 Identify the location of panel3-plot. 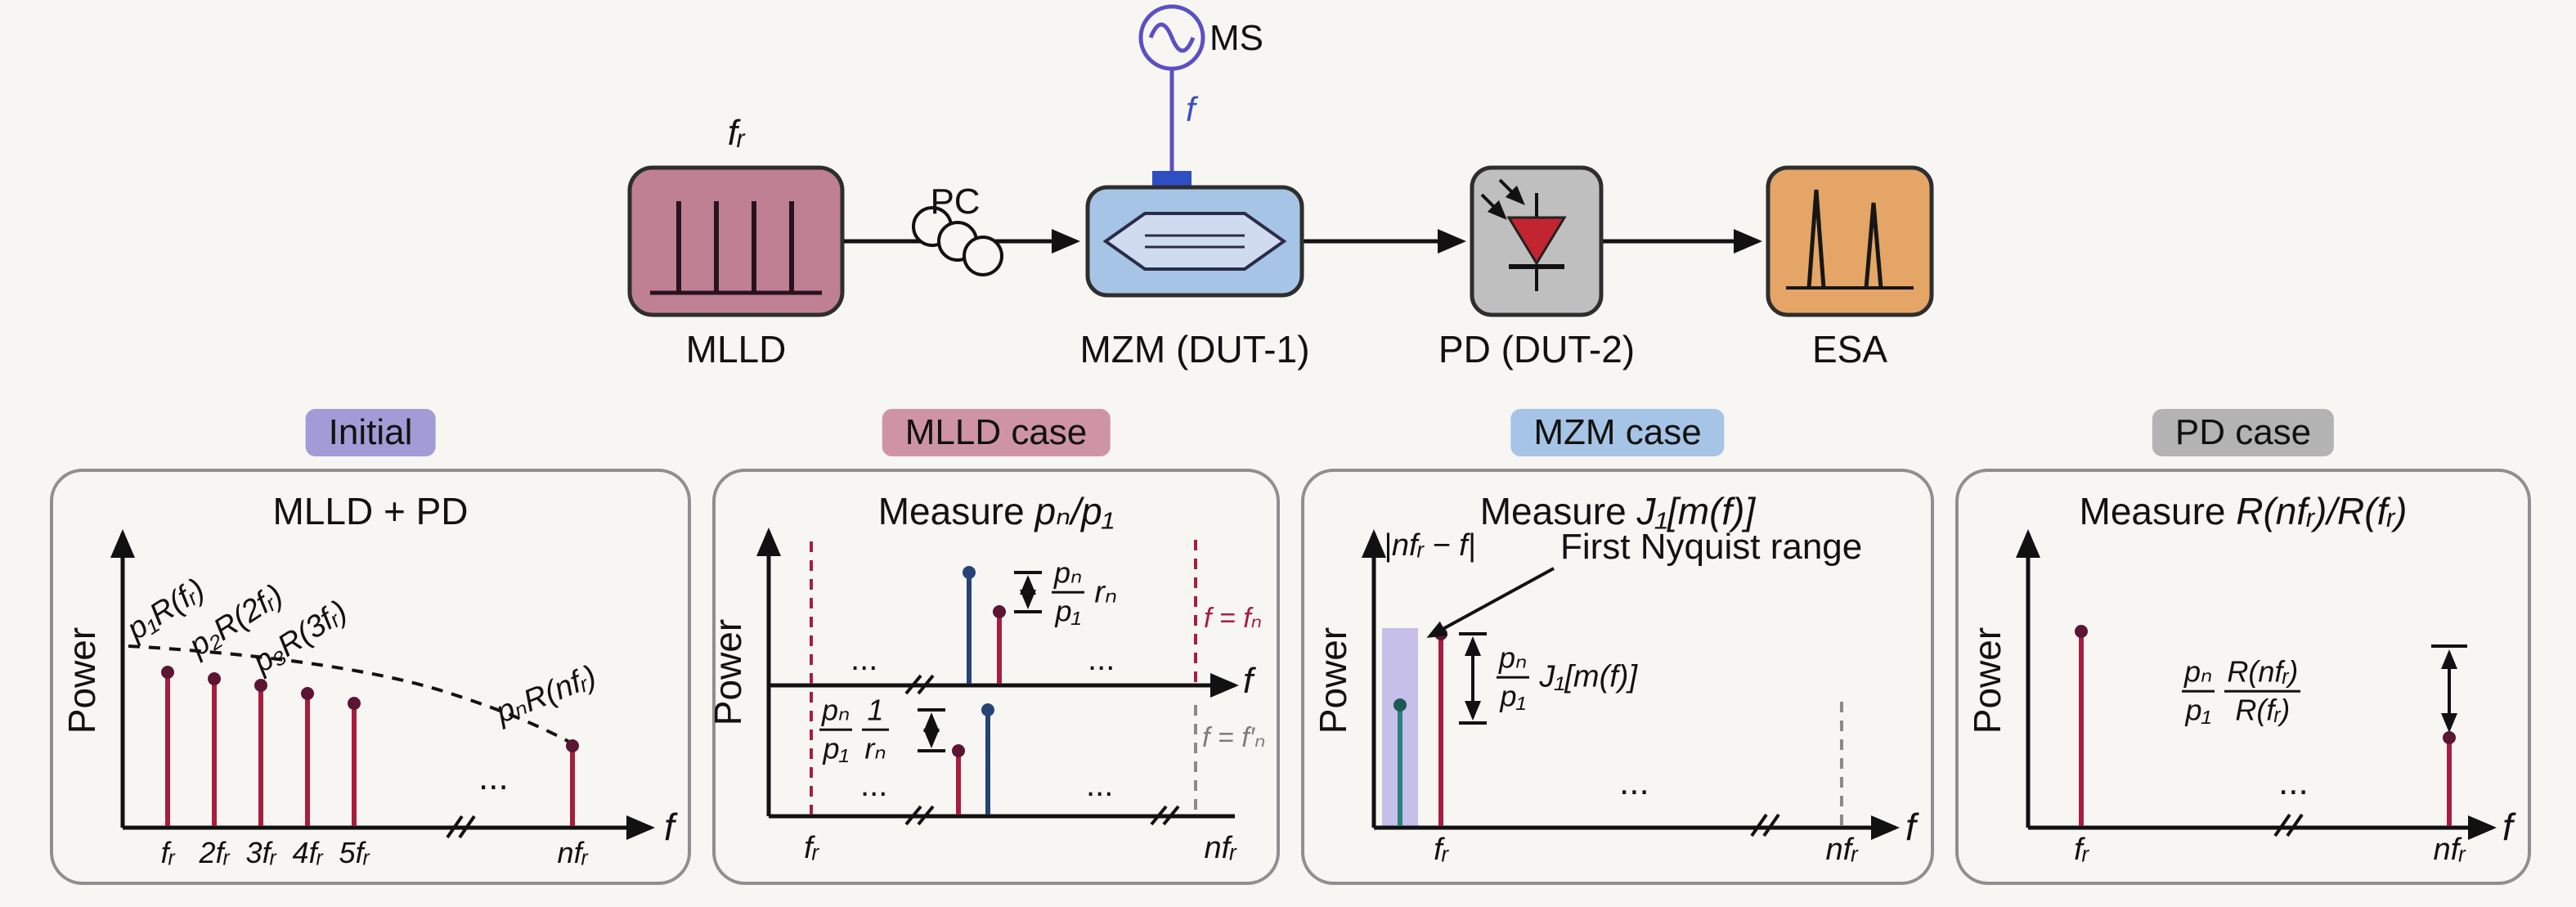
(1631, 684).